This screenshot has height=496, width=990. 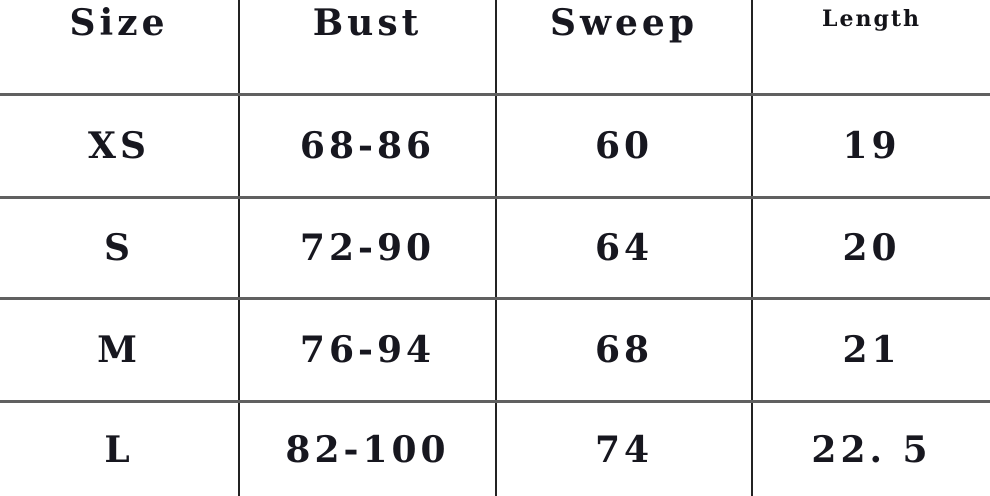 I want to click on column-header-sweep: Sweep, so click(x=625, y=46).